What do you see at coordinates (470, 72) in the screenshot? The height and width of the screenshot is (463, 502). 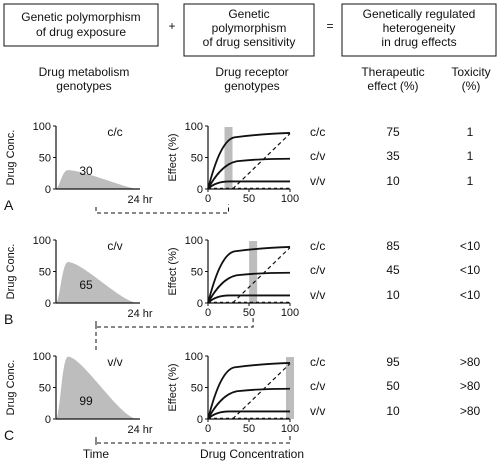 I see `toxicity-label-1: Toxicity` at bounding box center [470, 72].